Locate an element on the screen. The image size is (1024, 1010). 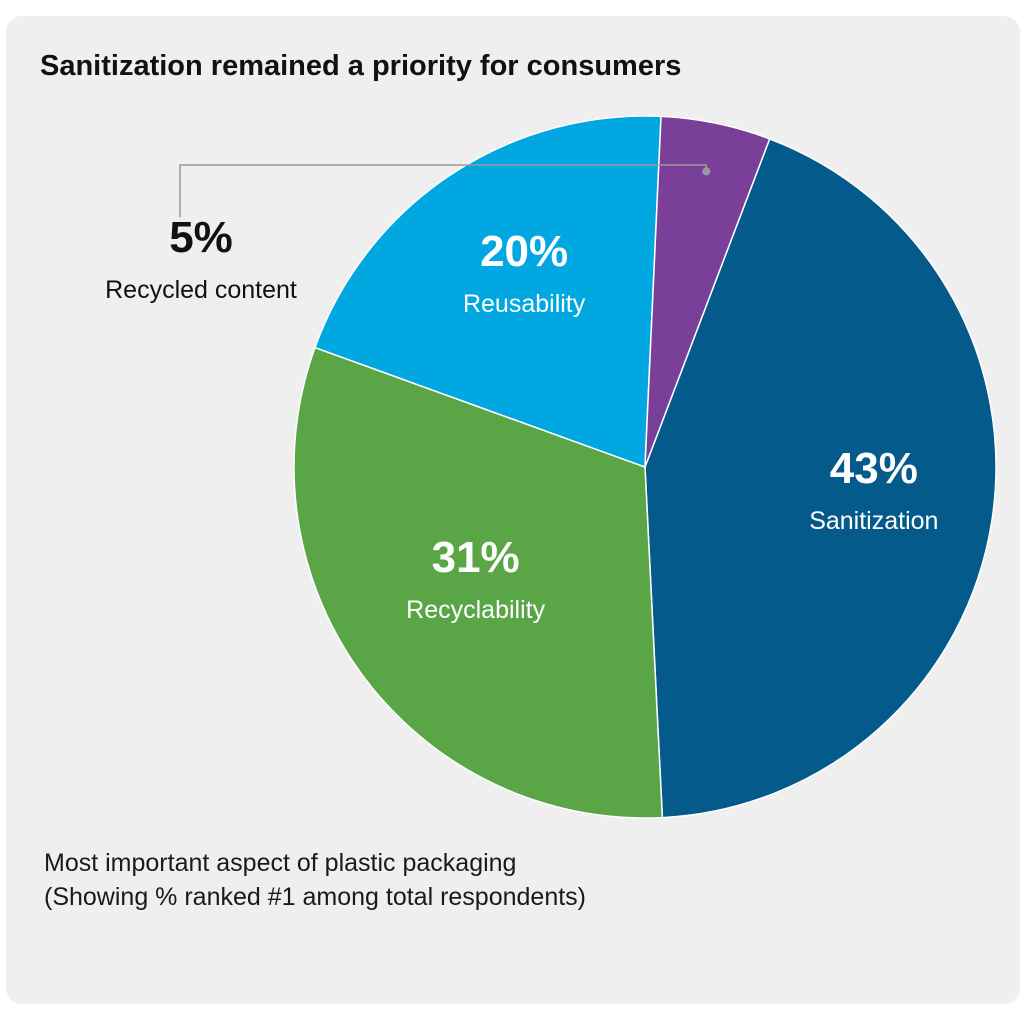
pie-slice-reusability is located at coordinates (487, 292).